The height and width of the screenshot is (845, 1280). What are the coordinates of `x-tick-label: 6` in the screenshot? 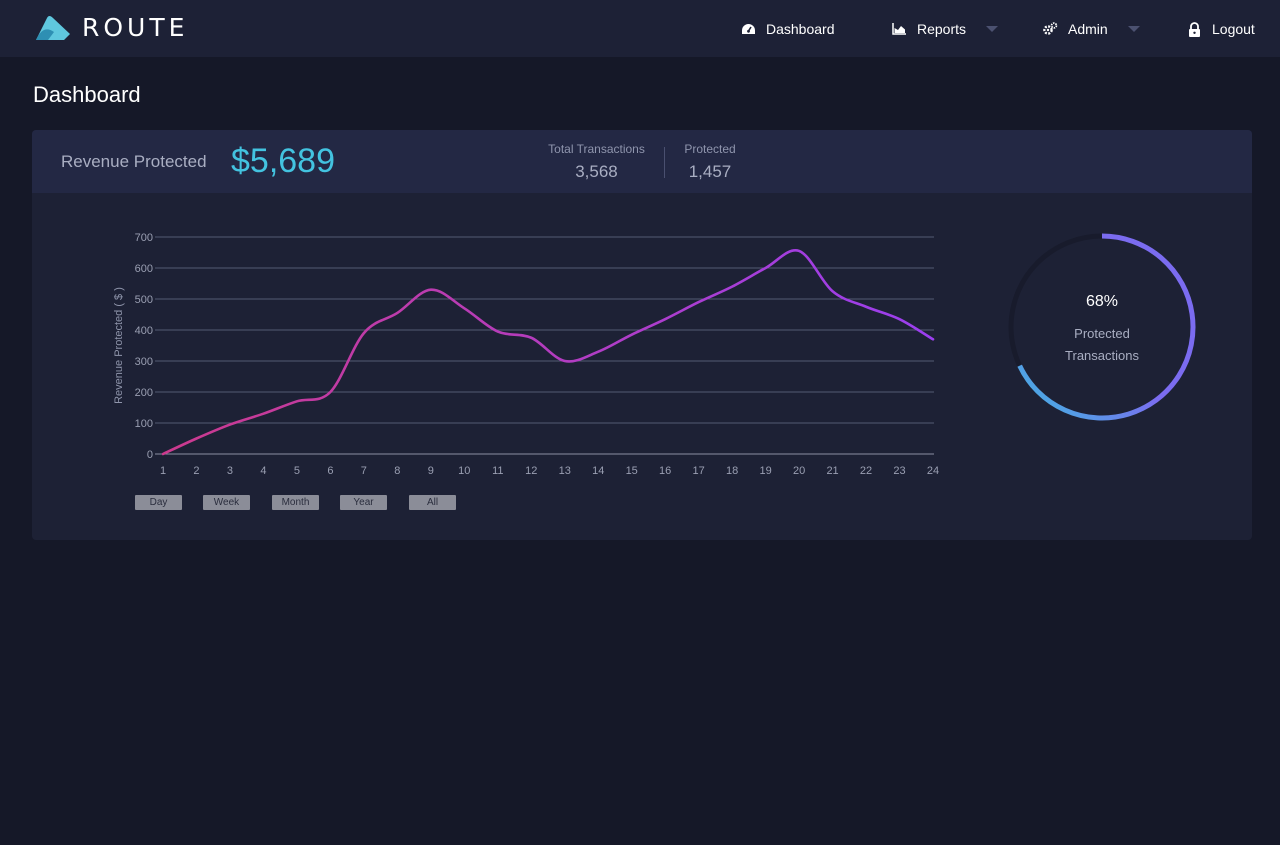 It's located at (330, 471).